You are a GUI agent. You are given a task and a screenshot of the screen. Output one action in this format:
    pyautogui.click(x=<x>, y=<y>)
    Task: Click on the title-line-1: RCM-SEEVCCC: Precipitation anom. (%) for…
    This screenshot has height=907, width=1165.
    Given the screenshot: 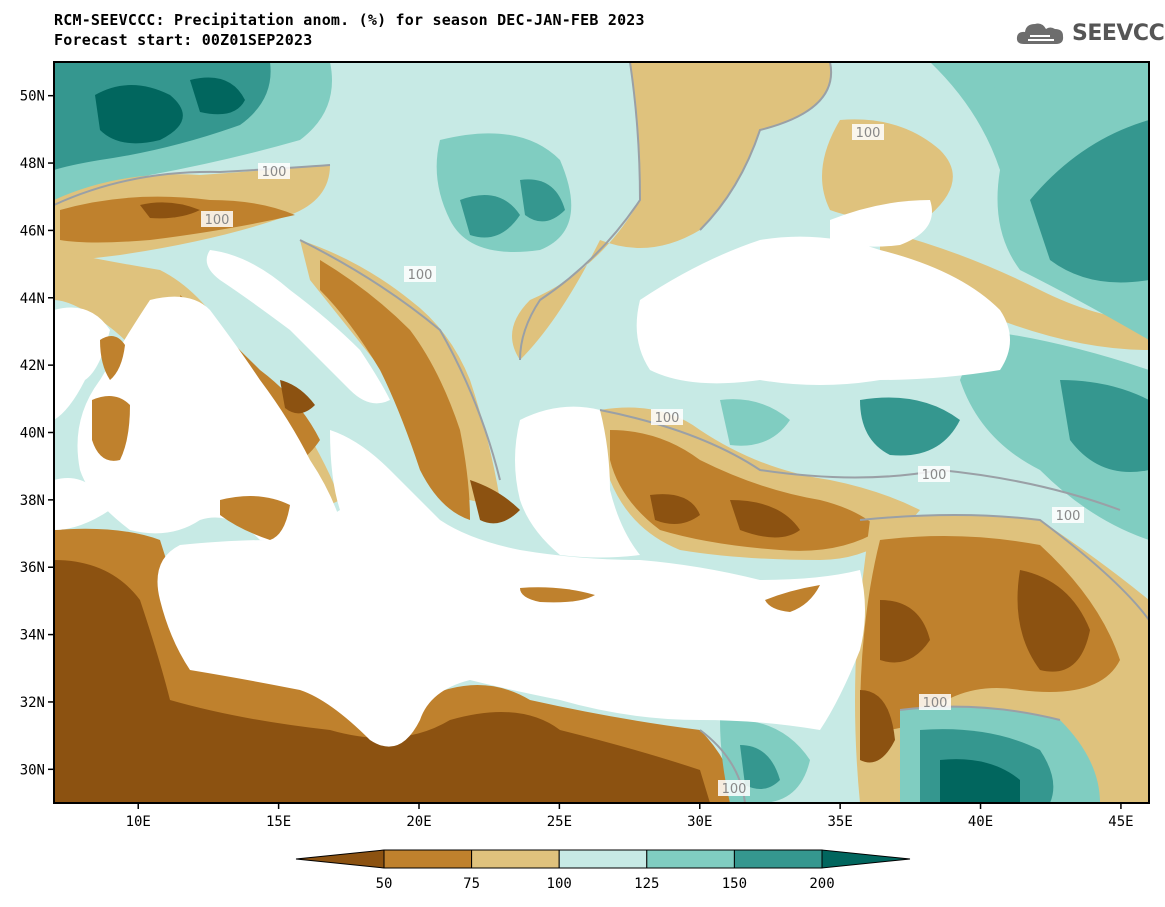 What is the action you would take?
    pyautogui.click(x=349, y=20)
    